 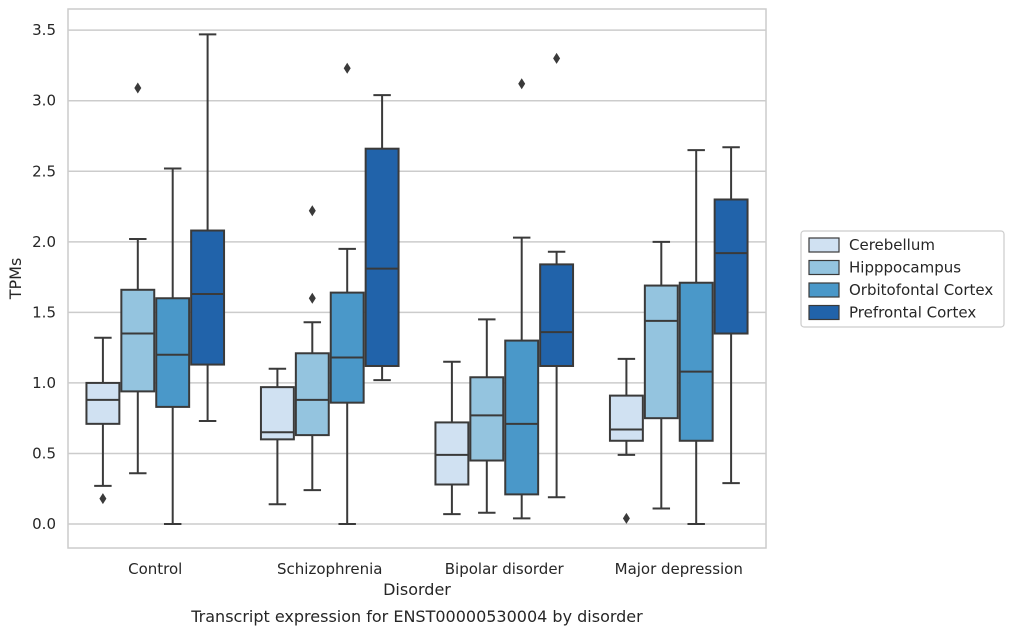 What do you see at coordinates (44, 101) in the screenshot?
I see `y-tick-label: 3.0` at bounding box center [44, 101].